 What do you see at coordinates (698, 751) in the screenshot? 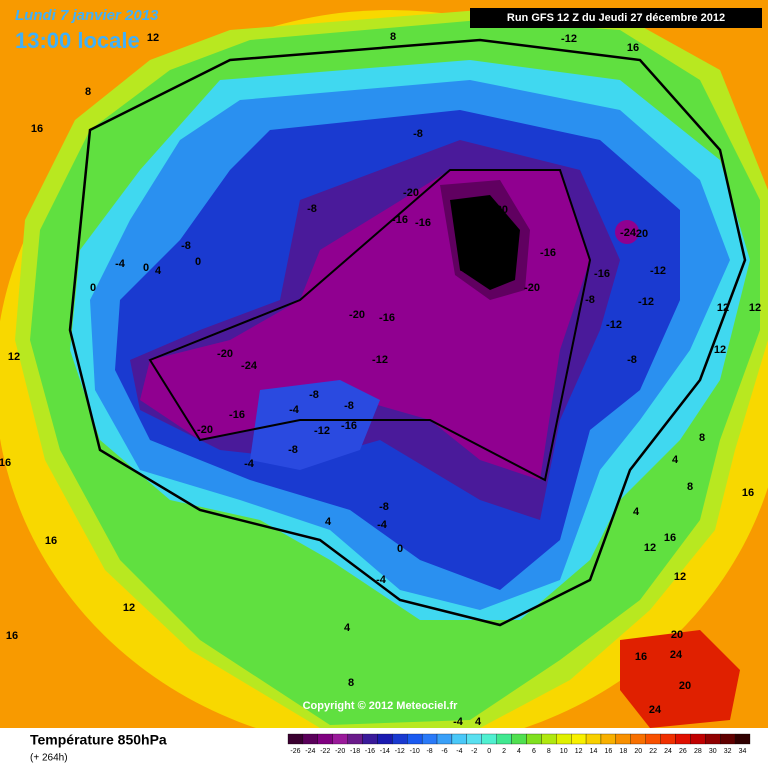
I see `colorbar-tick-label: 28` at bounding box center [698, 751].